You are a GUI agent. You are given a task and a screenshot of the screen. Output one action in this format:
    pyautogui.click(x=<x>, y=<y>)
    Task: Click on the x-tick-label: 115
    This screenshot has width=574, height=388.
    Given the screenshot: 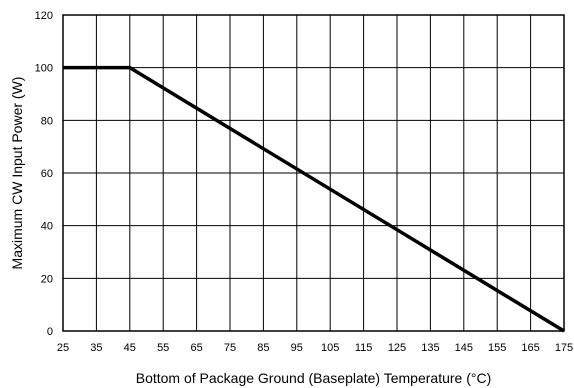 What is the action you would take?
    pyautogui.click(x=364, y=348)
    